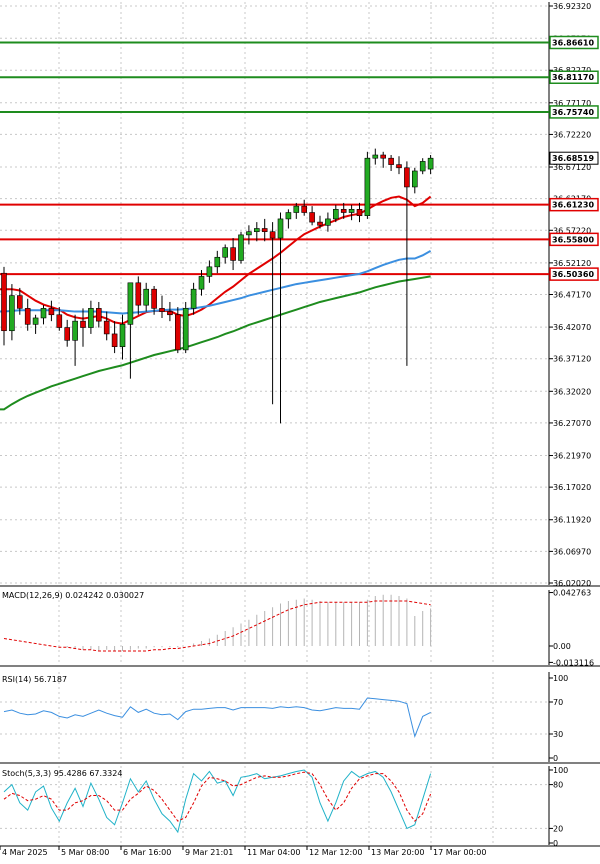 The width and height of the screenshot is (600, 864). Describe the element at coordinates (209, 852) in the screenshot. I see `x-tick-label: 9 Mar 21:01` at that location.